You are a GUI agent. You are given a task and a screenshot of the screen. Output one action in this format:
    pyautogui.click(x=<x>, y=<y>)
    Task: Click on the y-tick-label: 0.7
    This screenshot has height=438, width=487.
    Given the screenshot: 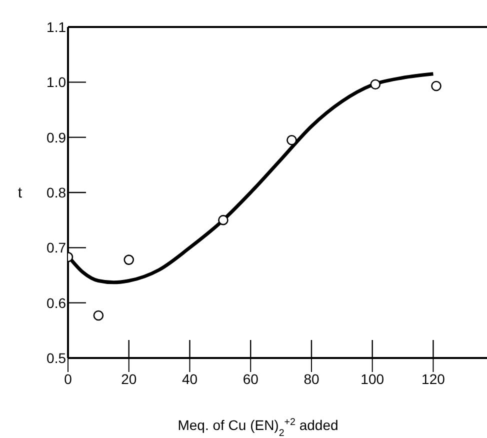 What is the action you would take?
    pyautogui.click(x=56, y=248)
    